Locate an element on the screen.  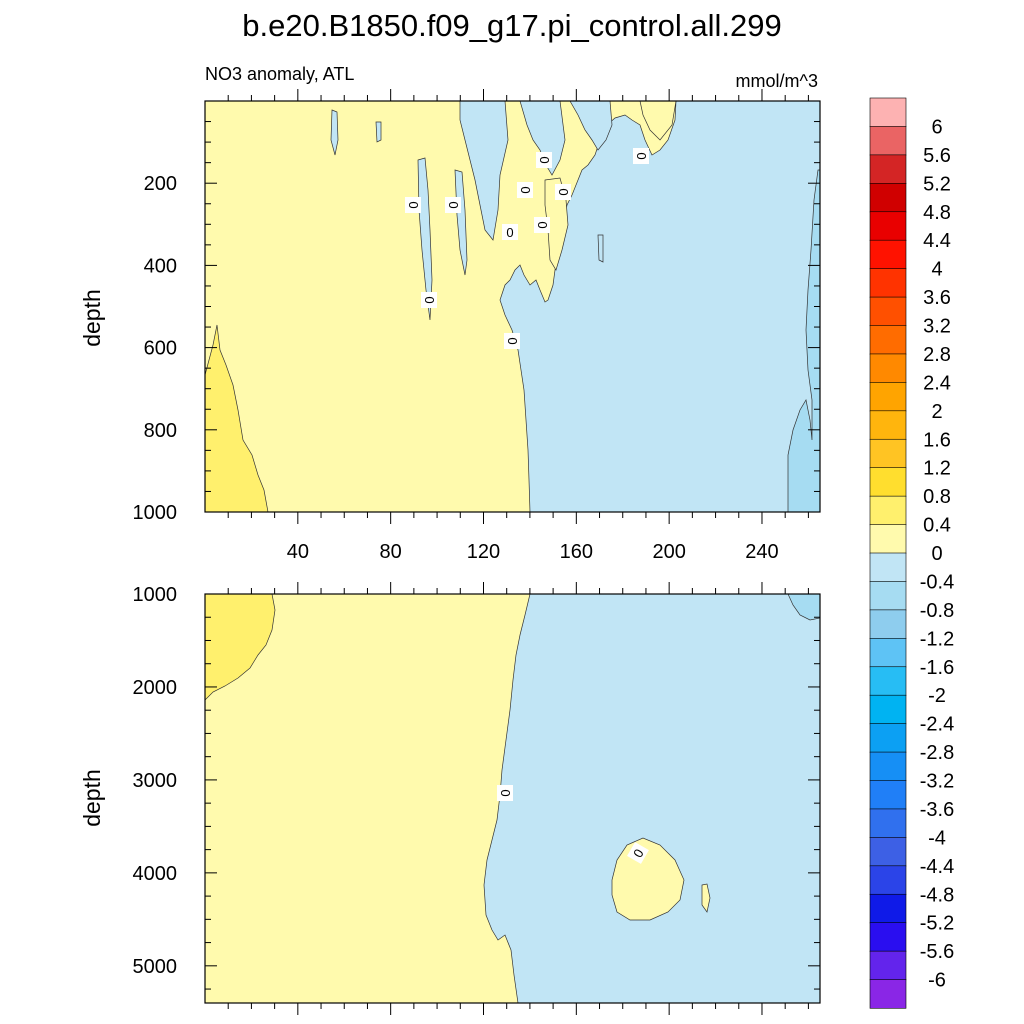
colorbar is located at coordinates (888, 553).